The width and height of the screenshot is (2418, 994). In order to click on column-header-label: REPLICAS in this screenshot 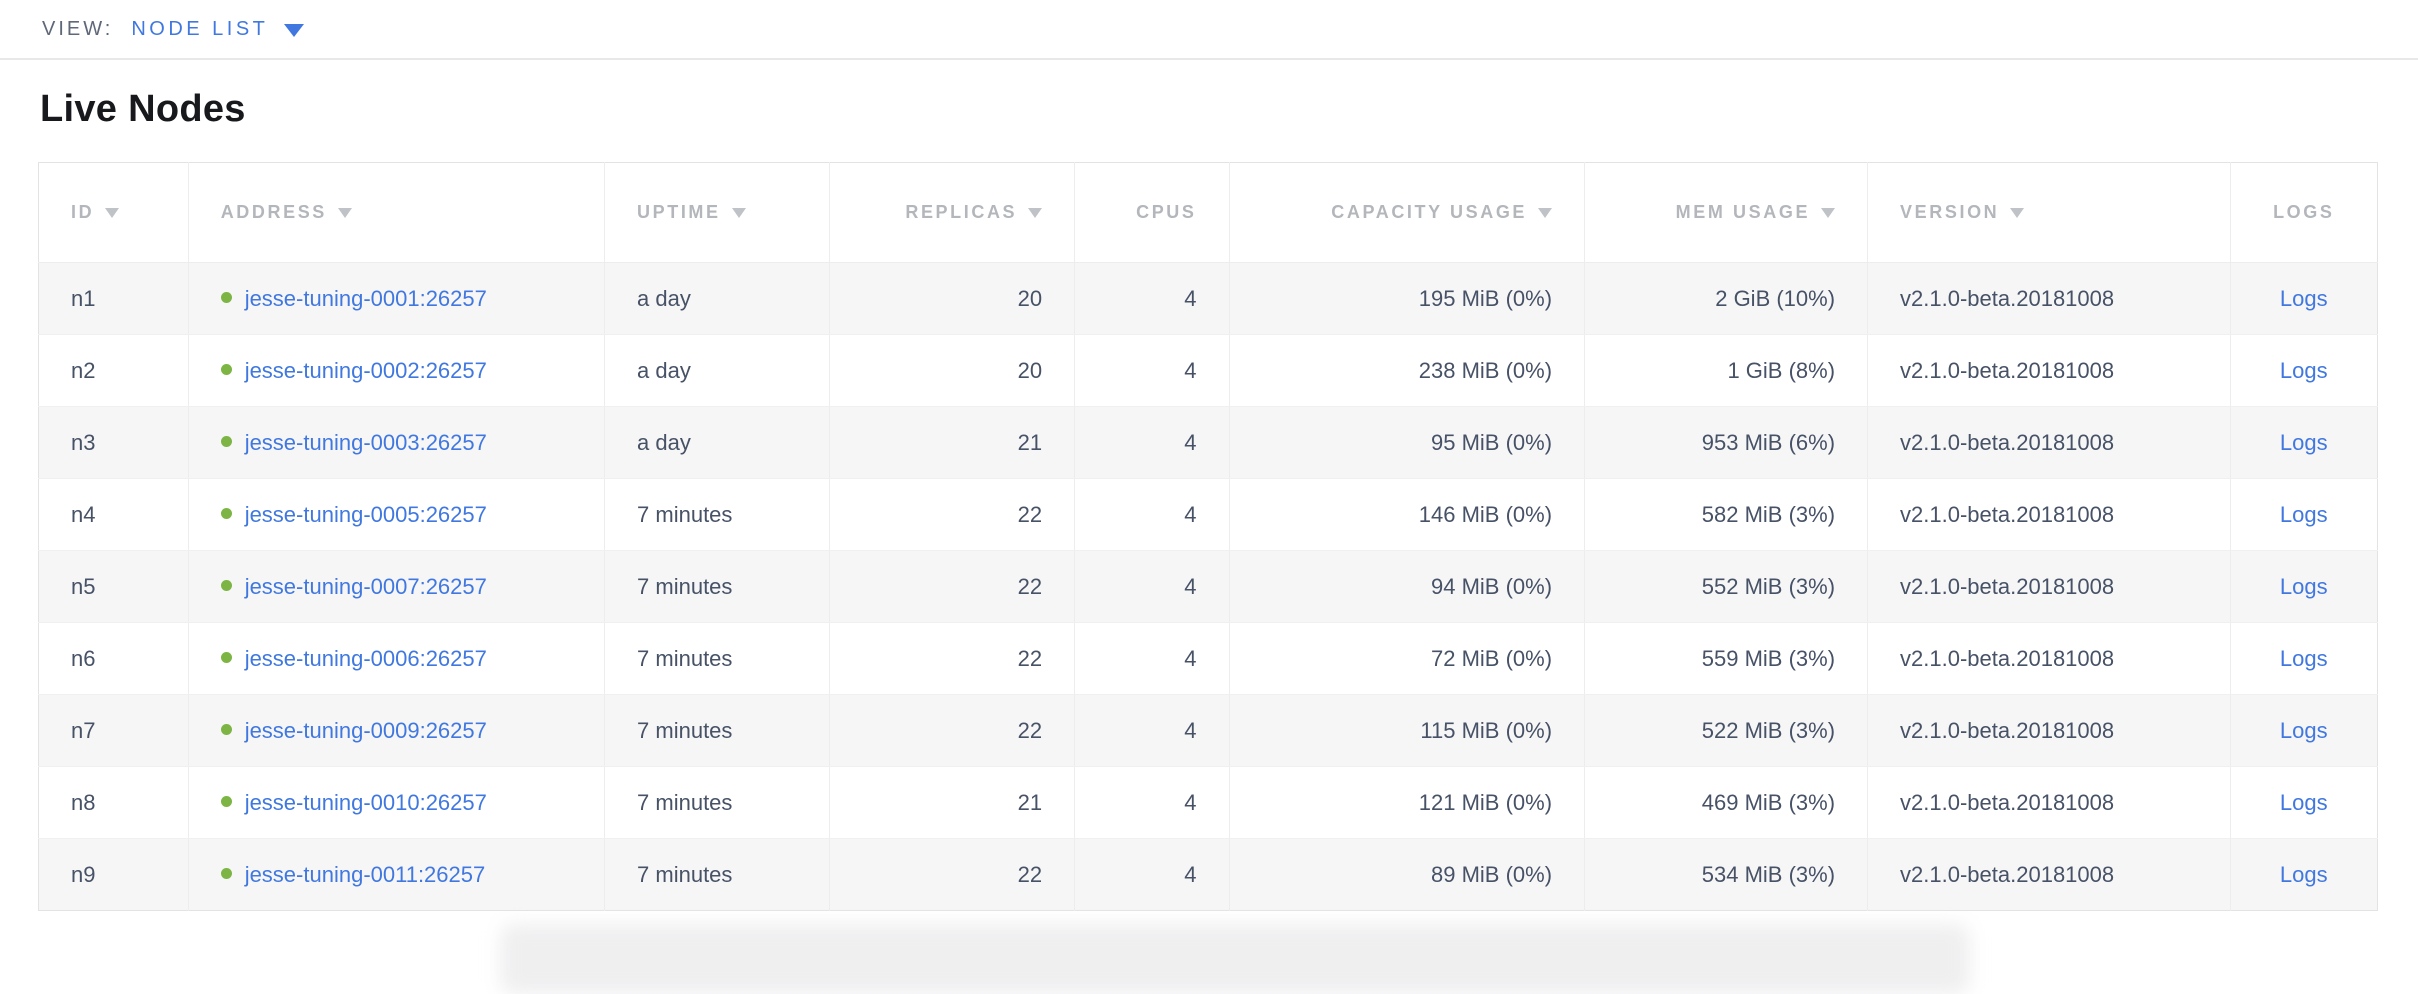, I will do `click(961, 212)`.